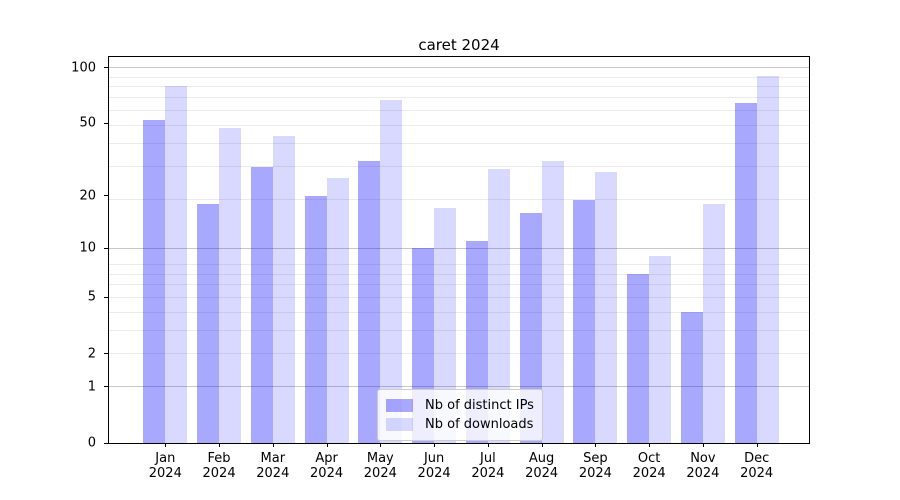 This screenshot has width=900, height=500. Describe the element at coordinates (87, 123) in the screenshot. I see `y-tick-label-50: 50` at that location.